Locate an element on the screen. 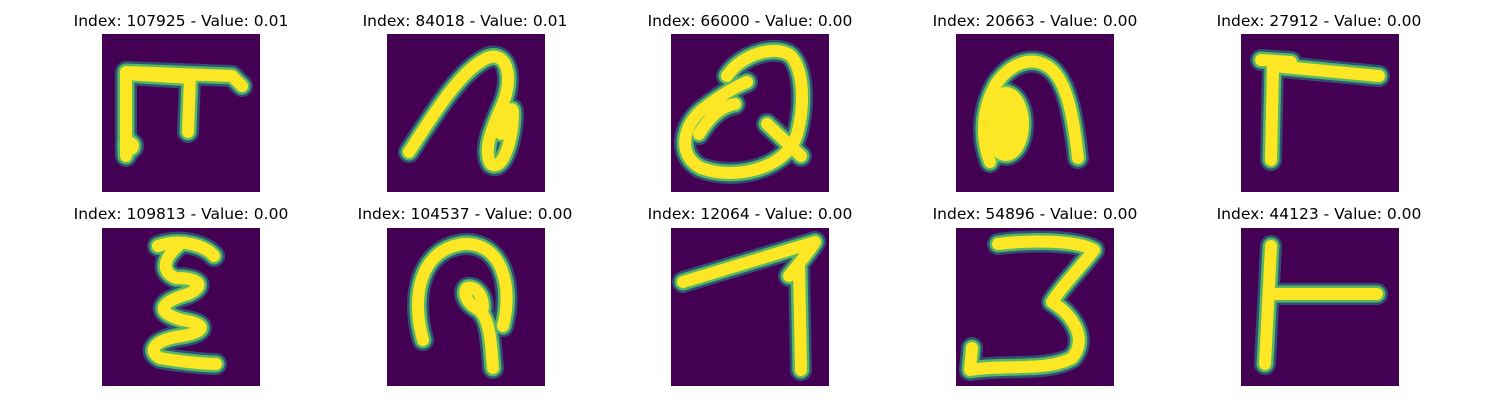  panel-title: Index: 84018 - Value: 0.01 is located at coordinates (465, 21).